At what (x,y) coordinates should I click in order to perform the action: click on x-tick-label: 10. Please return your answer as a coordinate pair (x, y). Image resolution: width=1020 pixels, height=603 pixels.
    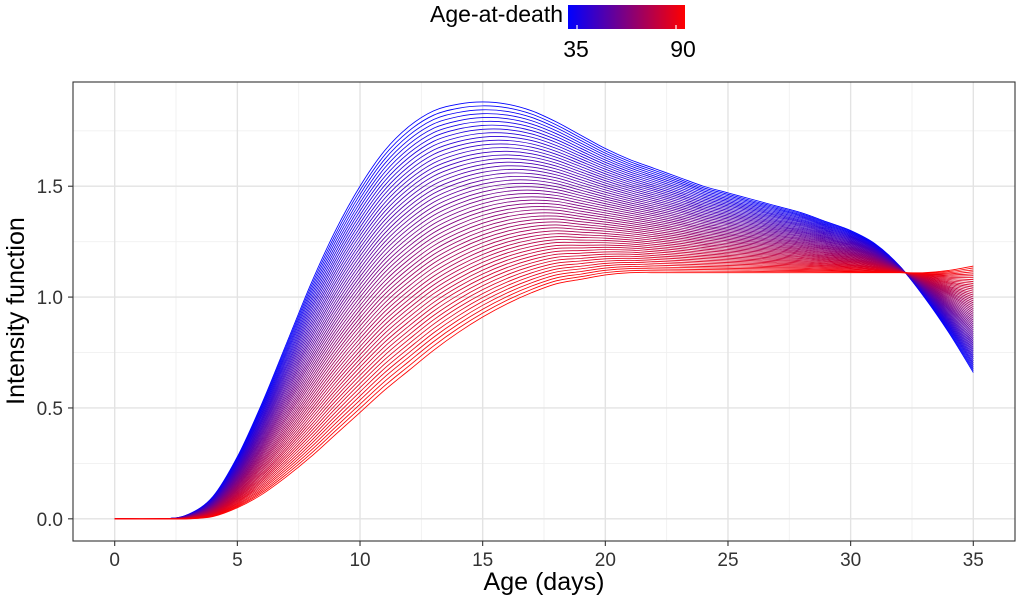
    Looking at the image, I should click on (359, 560).